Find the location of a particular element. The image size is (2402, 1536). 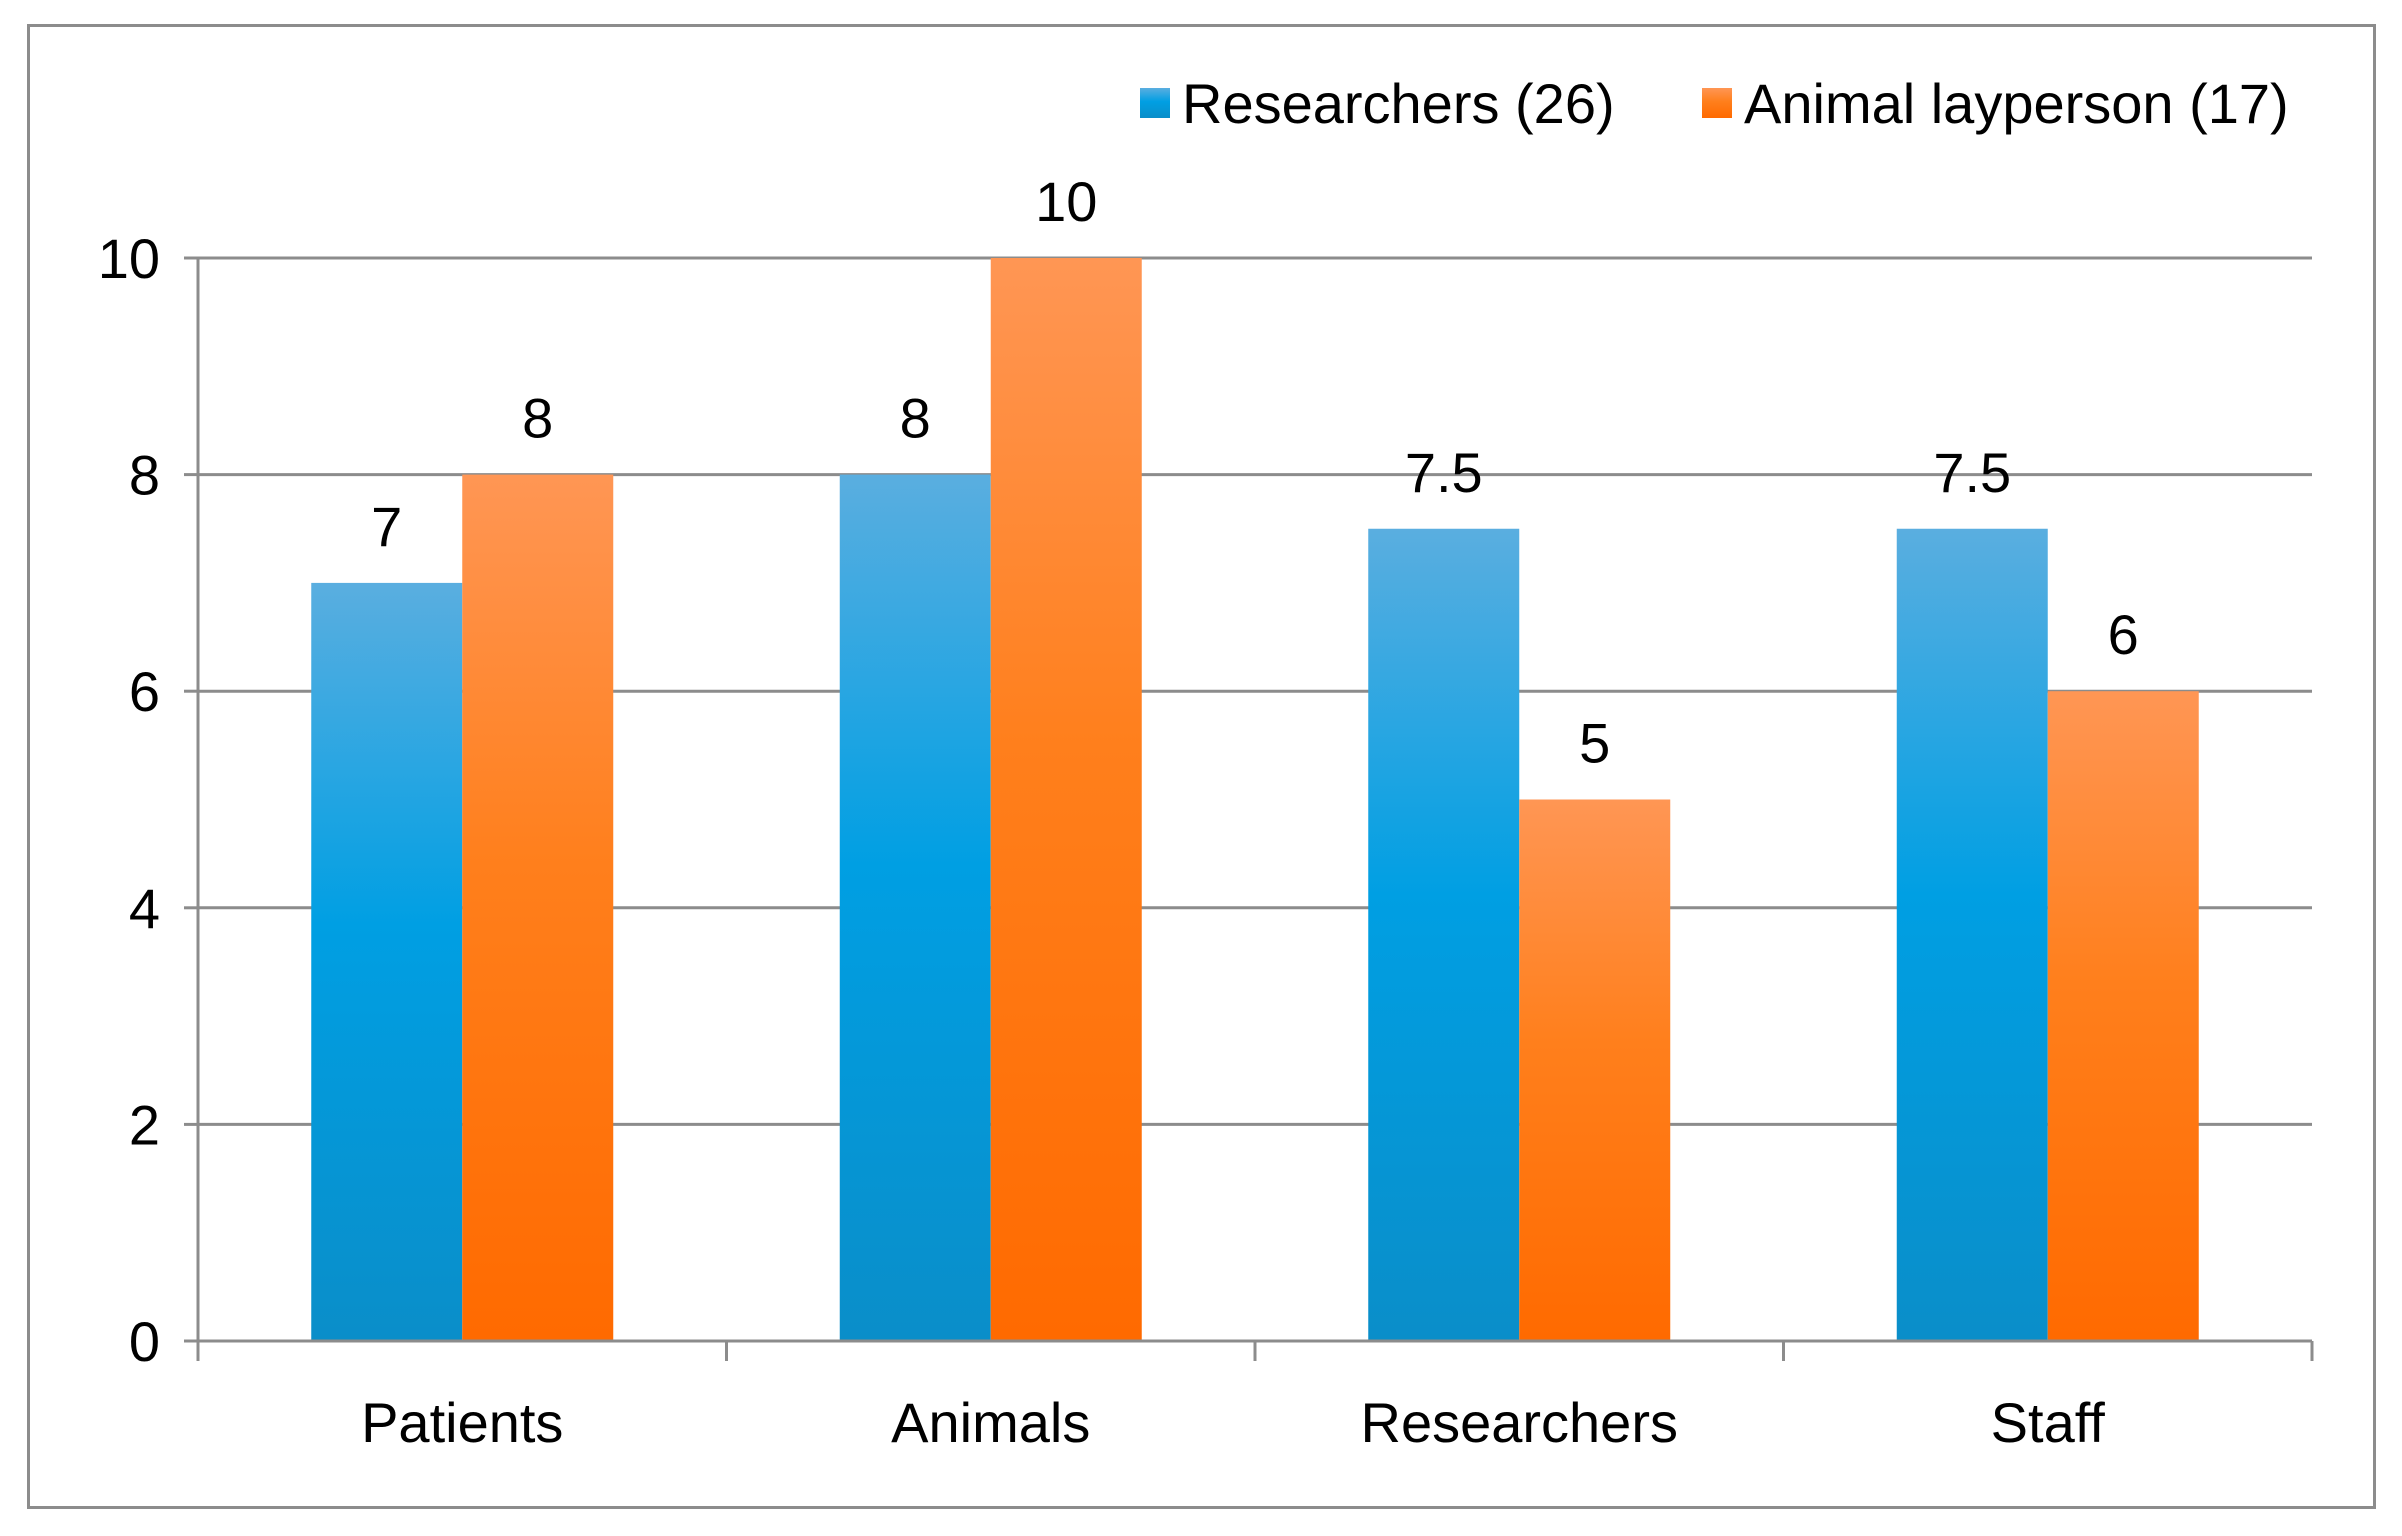

data-label: 7 is located at coordinates (386, 526).